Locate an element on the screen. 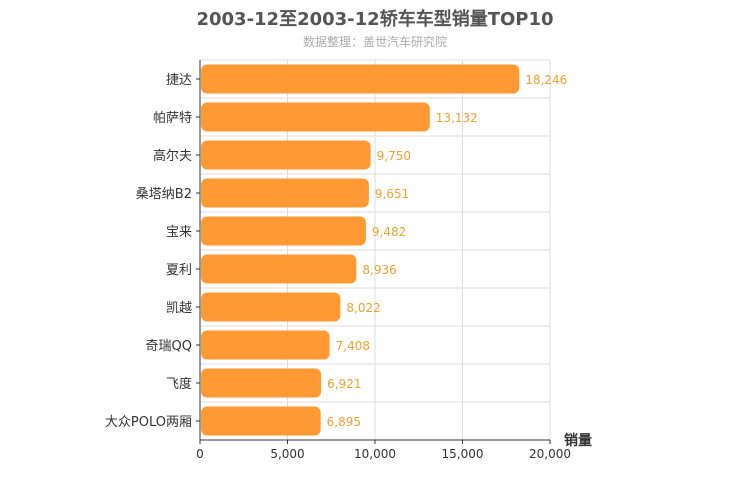  value-label: 9,651 is located at coordinates (392, 194).